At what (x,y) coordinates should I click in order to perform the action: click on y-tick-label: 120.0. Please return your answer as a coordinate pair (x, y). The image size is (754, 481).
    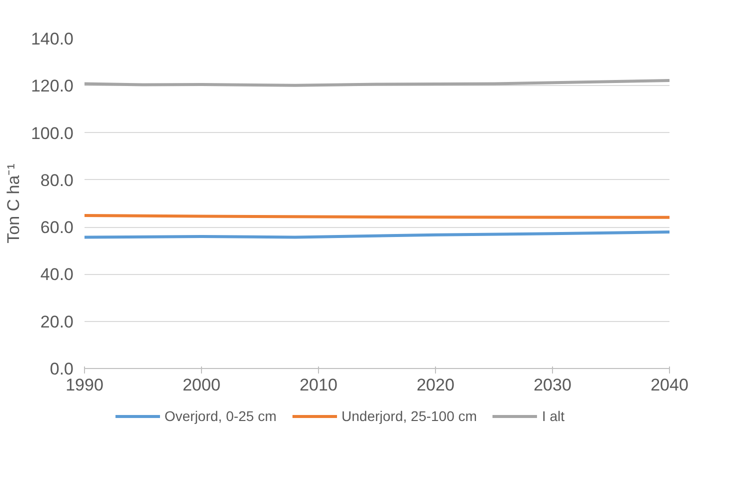
    Looking at the image, I should click on (52, 86).